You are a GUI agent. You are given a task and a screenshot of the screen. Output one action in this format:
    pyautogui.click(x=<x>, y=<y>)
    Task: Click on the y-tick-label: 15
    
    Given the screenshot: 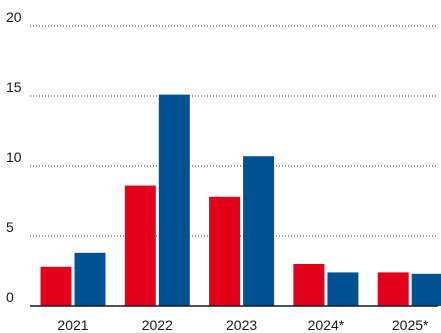 What is the action you would take?
    pyautogui.click(x=14, y=87)
    